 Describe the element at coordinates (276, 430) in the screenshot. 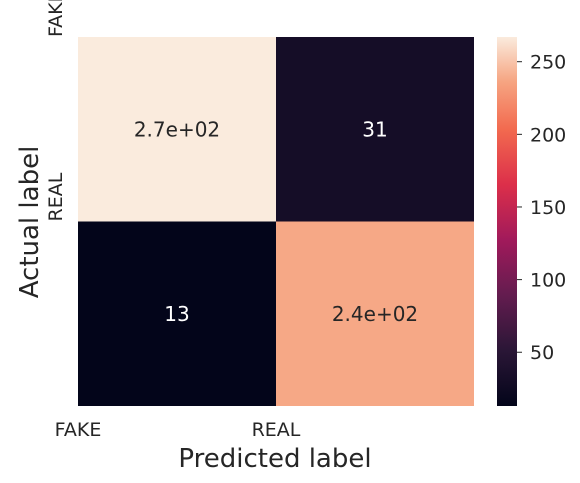

I see `x-tick-label: REAL` at that location.